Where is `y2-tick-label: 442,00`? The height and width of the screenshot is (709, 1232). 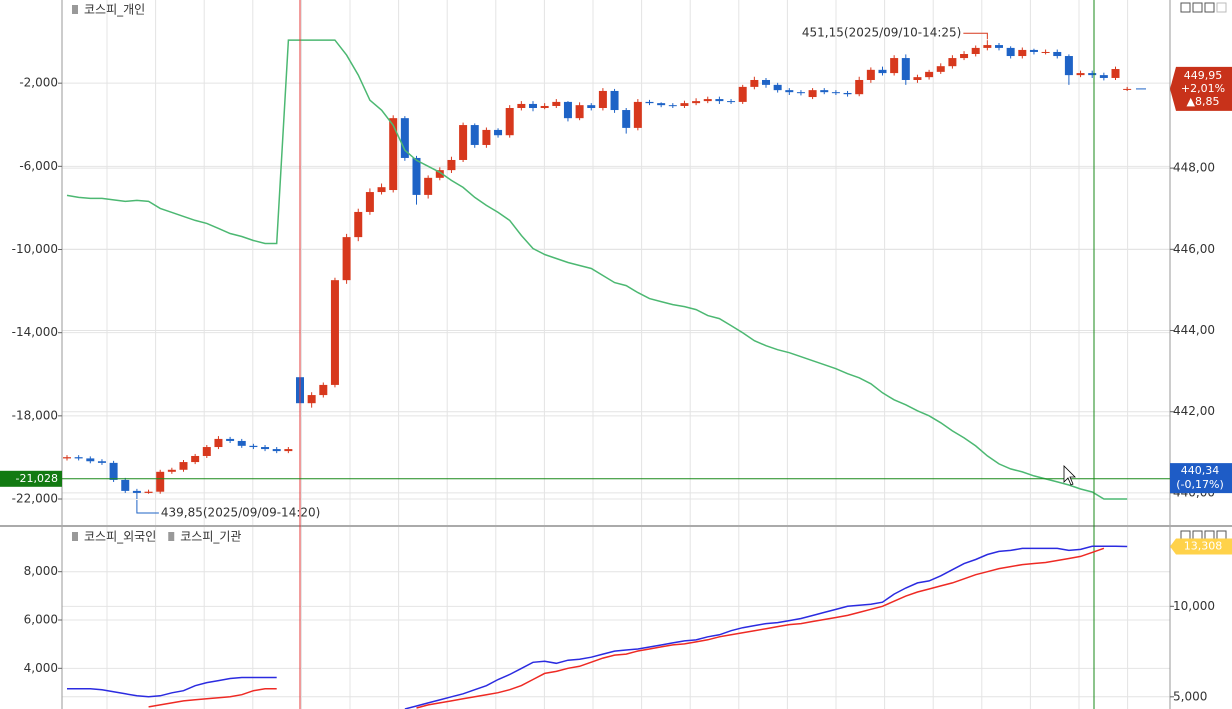 y2-tick-label: 442,00 is located at coordinates (1194, 411).